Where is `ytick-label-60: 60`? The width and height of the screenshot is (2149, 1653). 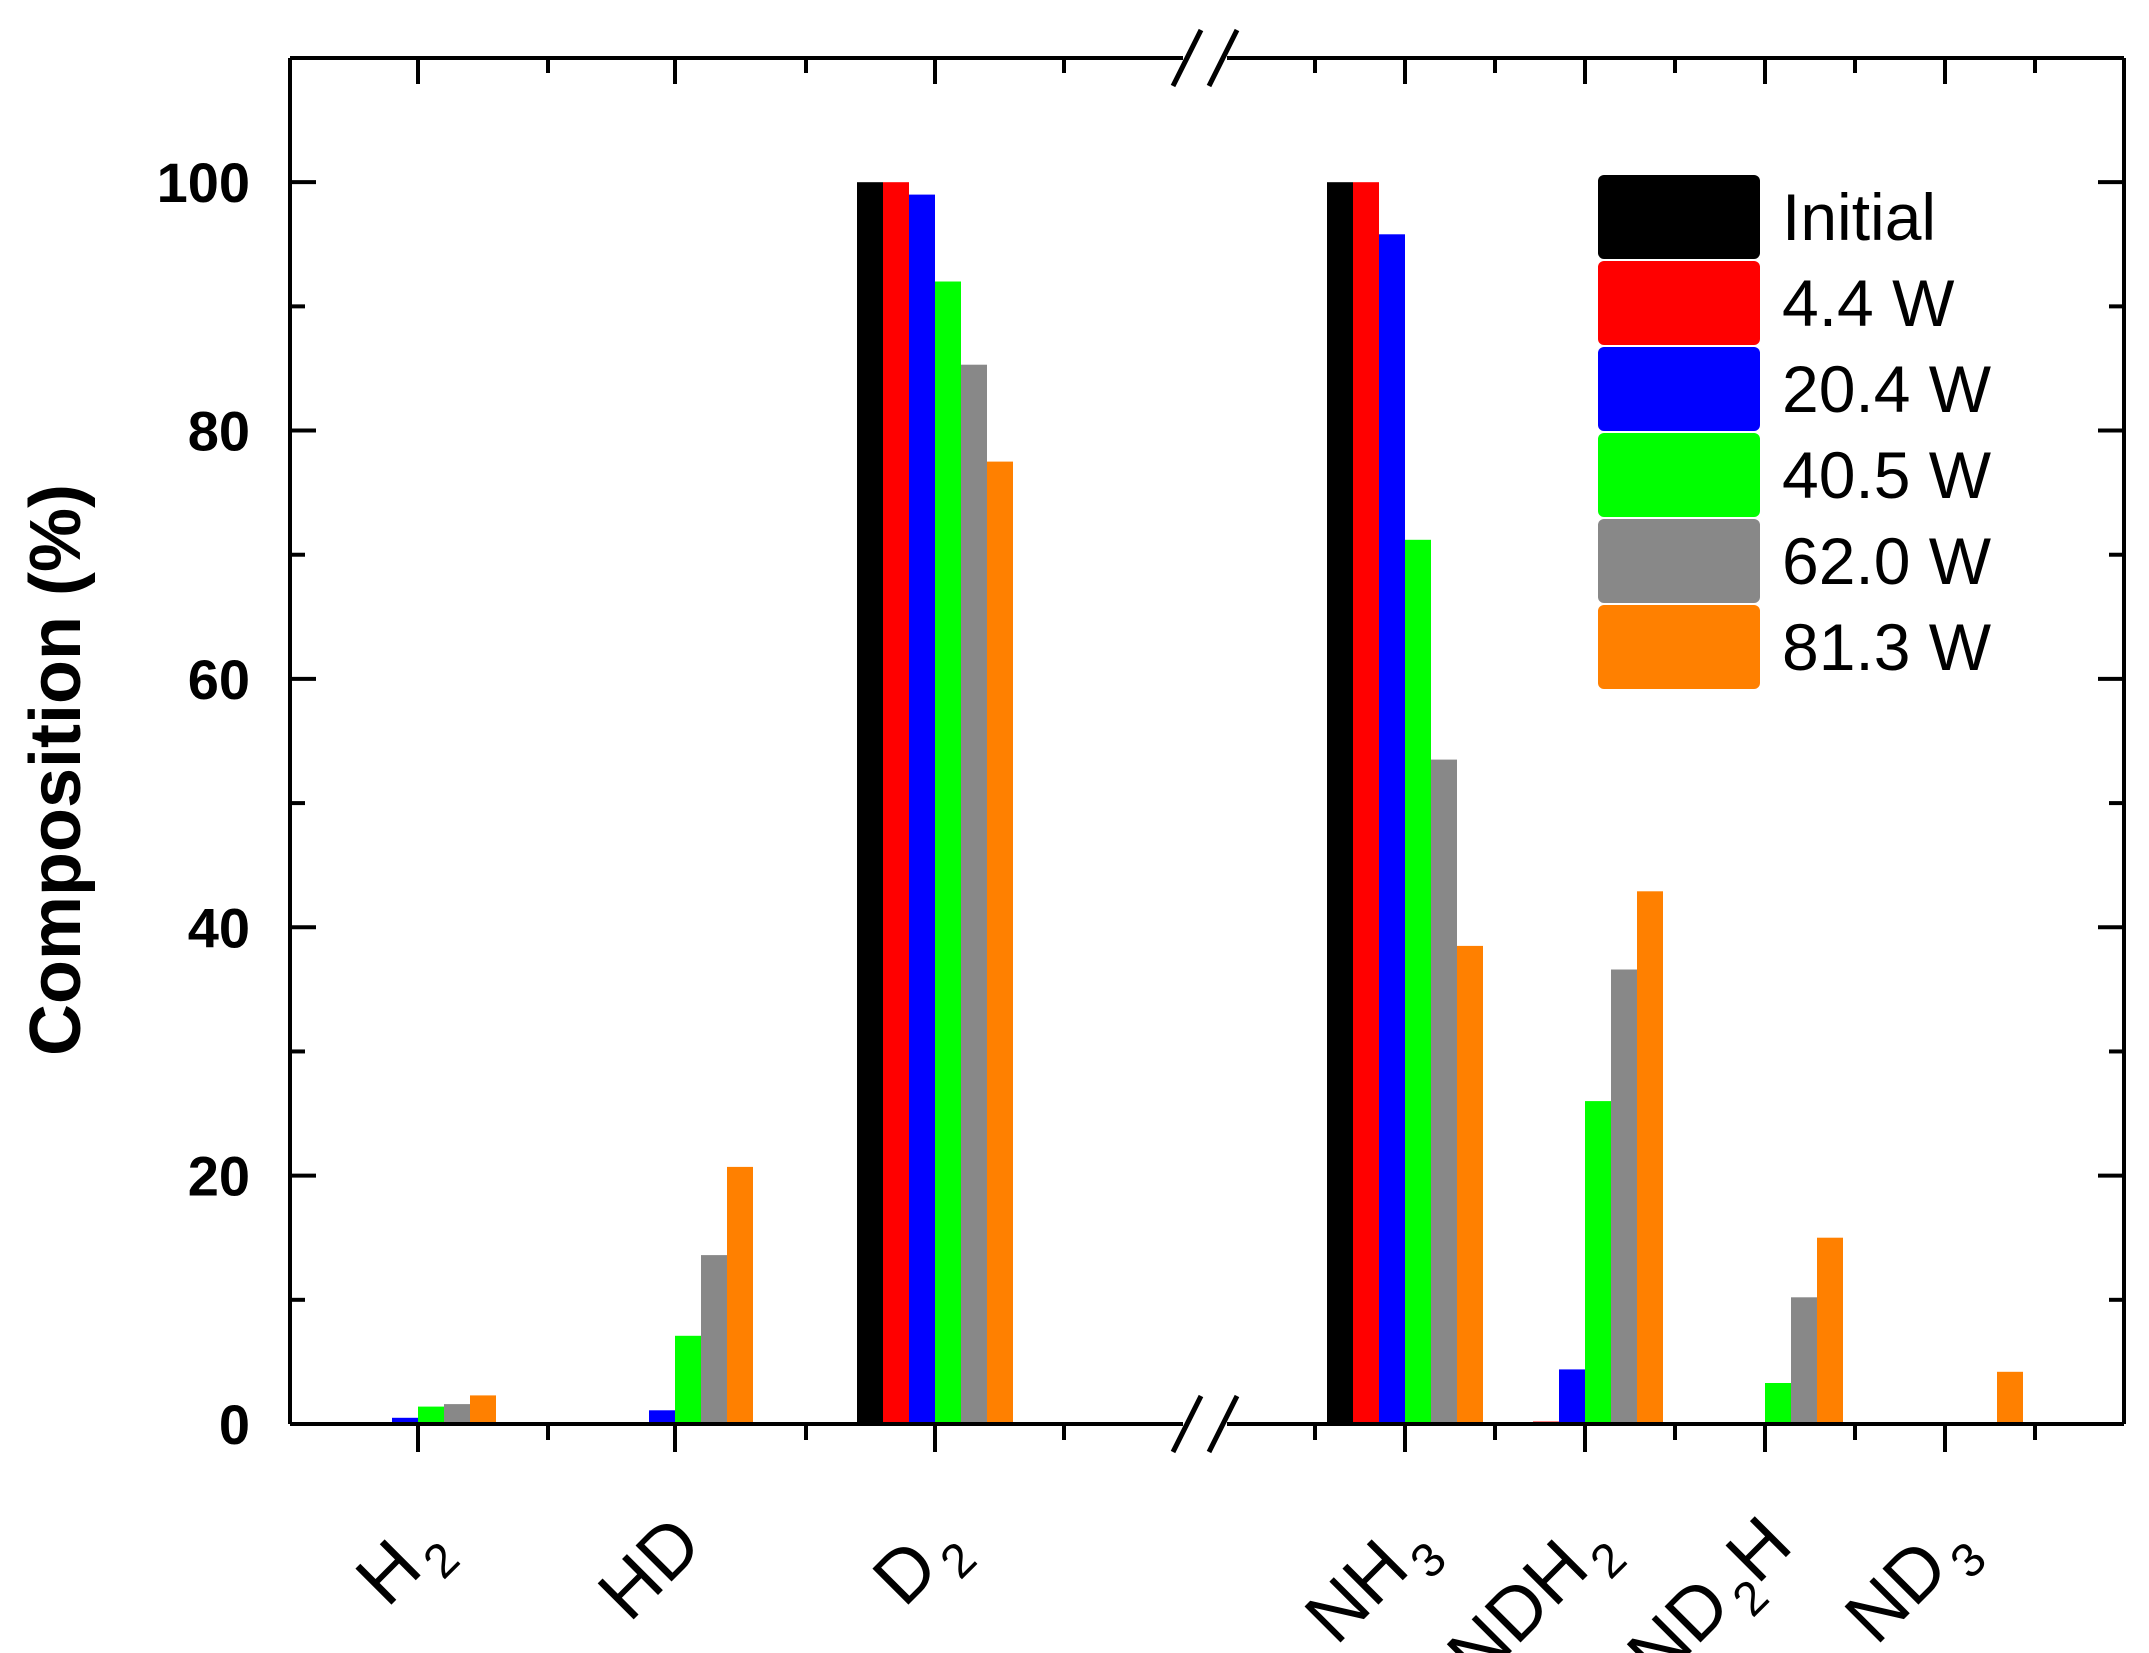 ytick-label-60: 60 is located at coordinates (219, 679).